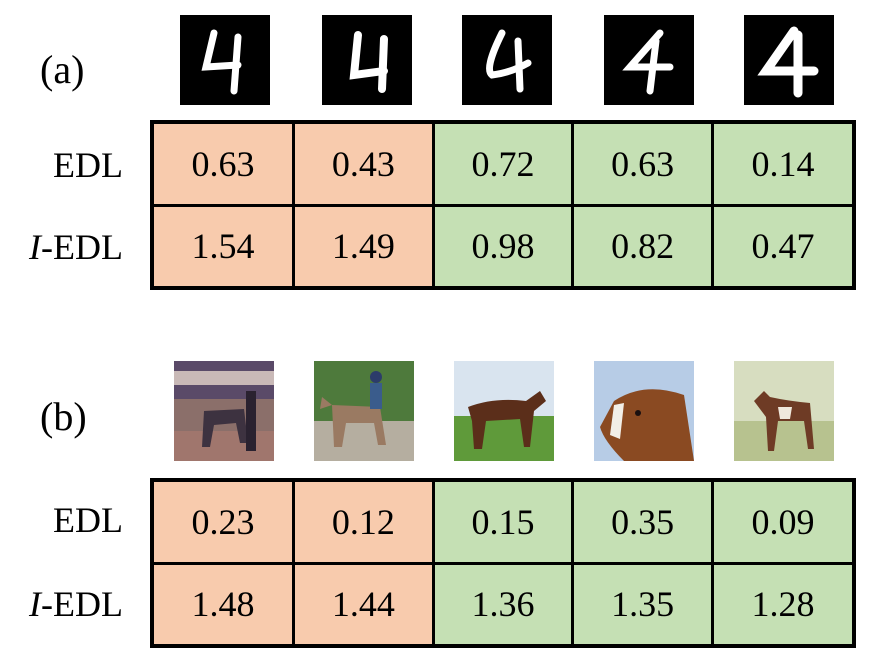 This screenshot has height=663, width=893. Describe the element at coordinates (225, 523) in the screenshot. I see `table-cell: 0.23` at that location.